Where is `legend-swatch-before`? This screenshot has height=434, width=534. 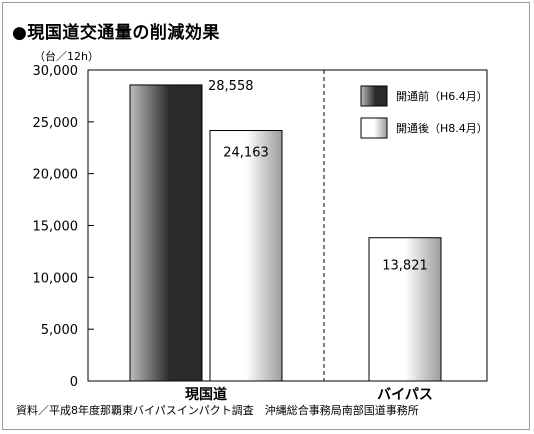
legend-swatch-before is located at coordinates (374, 96).